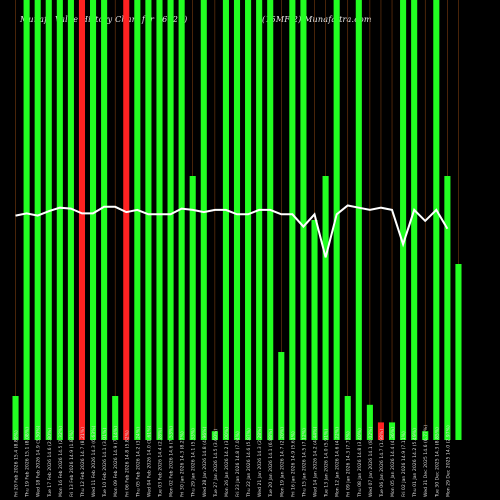 The image size is (500, 500). Describe the element at coordinates (149, 461) in the screenshot. I see `x-tick-label: Wed 04 Feb 2026 14.0 (1.61%)` at that location.